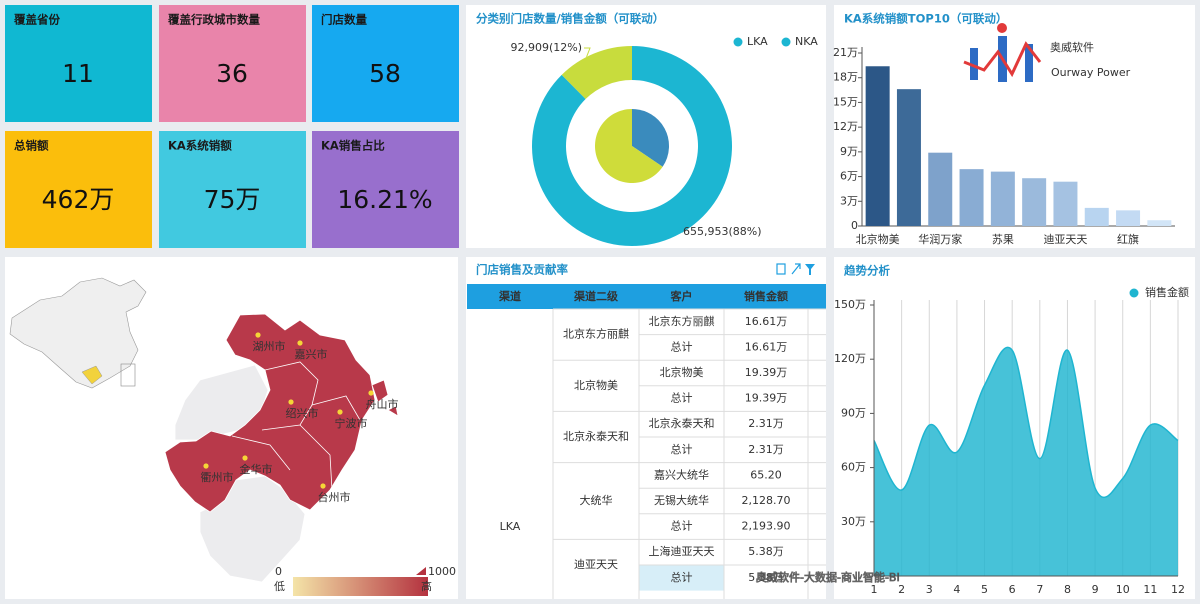  Describe the element at coordinates (546, 47) in the screenshot. I see `data-label: 92,909(12%)` at that location.